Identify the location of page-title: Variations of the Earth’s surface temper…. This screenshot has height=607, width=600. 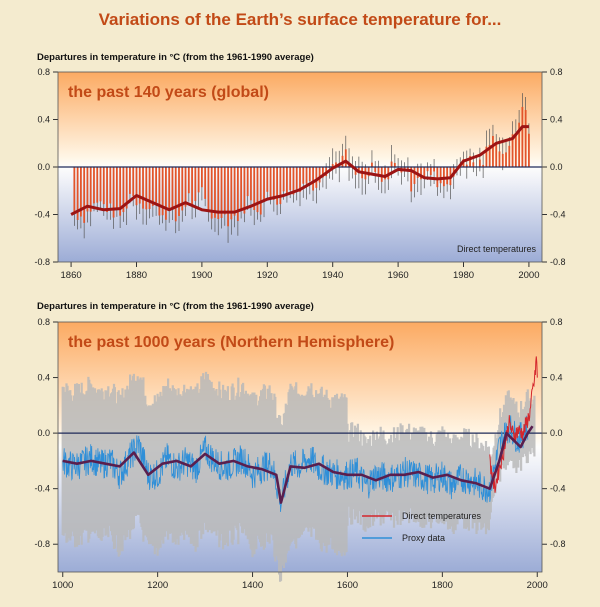
(300, 19).